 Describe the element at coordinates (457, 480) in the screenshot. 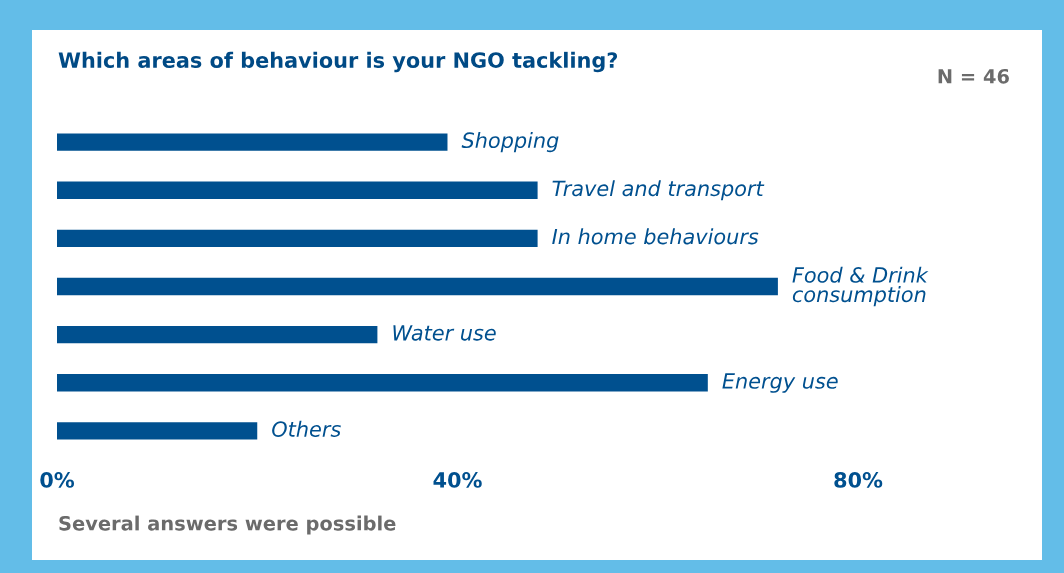

I see `x-tick-label: 40%` at that location.